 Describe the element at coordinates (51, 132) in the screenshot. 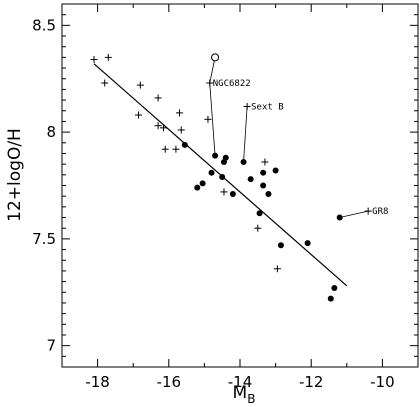

I see `y-tick-label: 8` at that location.